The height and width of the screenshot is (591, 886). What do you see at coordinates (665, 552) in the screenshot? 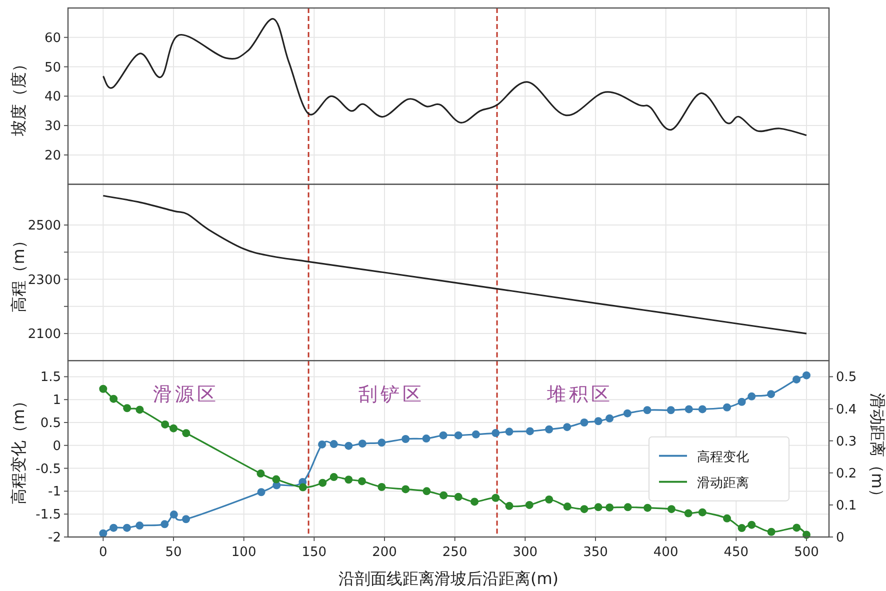
I see `x-tick-label: 400` at bounding box center [665, 552].